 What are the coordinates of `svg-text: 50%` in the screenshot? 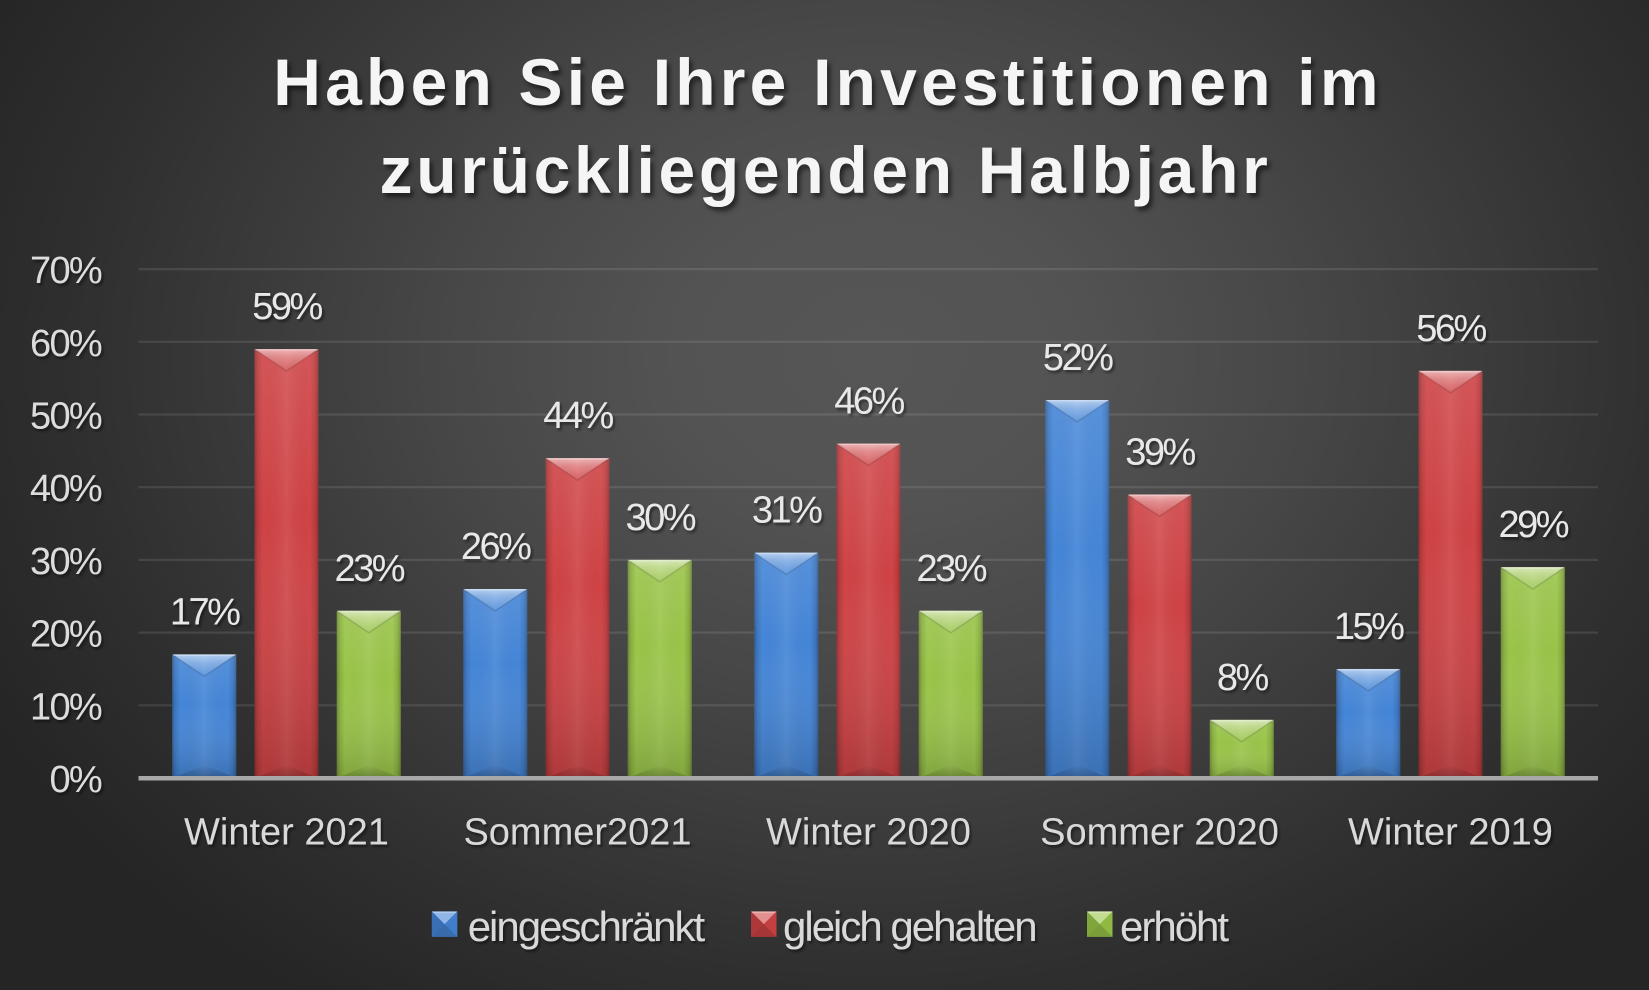 It's located at (66, 417).